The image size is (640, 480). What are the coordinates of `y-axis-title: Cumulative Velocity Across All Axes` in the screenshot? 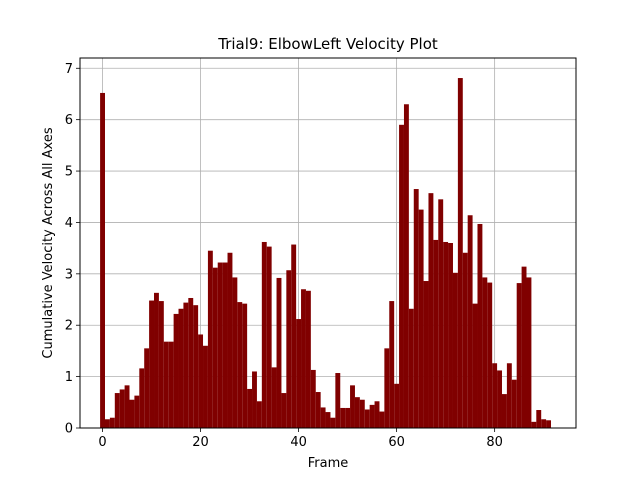 It's located at (48, 242).